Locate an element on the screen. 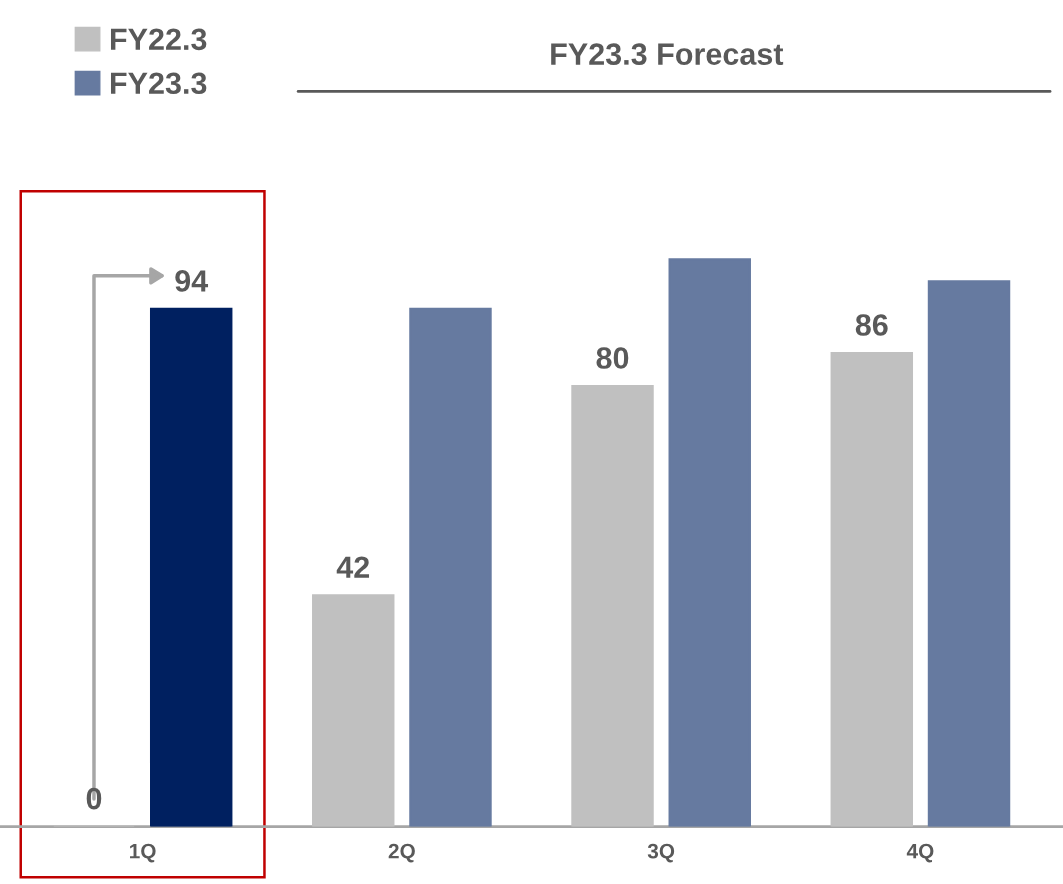 This screenshot has width=1063, height=884. x-tick-label: 4Q is located at coordinates (920, 853).